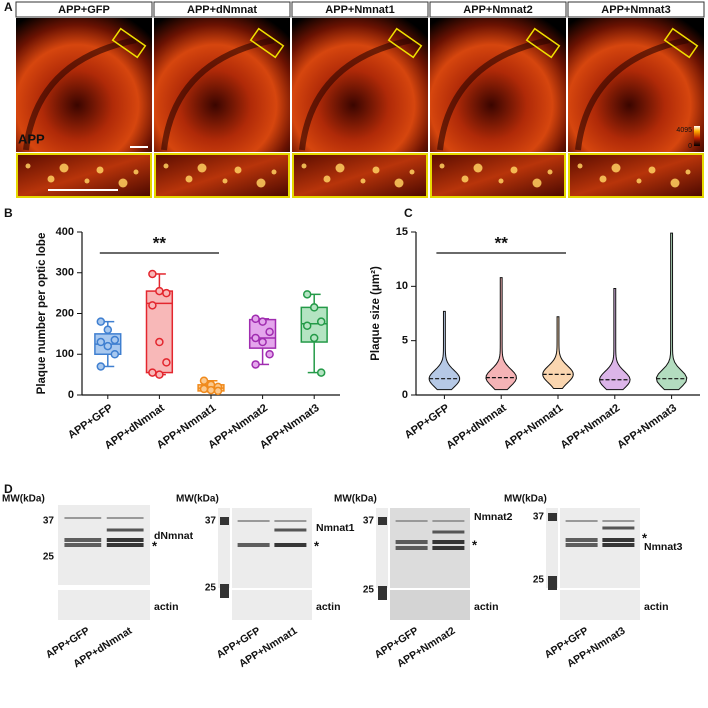 Image resolution: width=708 pixels, height=708 pixels. Describe the element at coordinates (65, 354) in the screenshot. I see `y-tick-label: 100` at that location.